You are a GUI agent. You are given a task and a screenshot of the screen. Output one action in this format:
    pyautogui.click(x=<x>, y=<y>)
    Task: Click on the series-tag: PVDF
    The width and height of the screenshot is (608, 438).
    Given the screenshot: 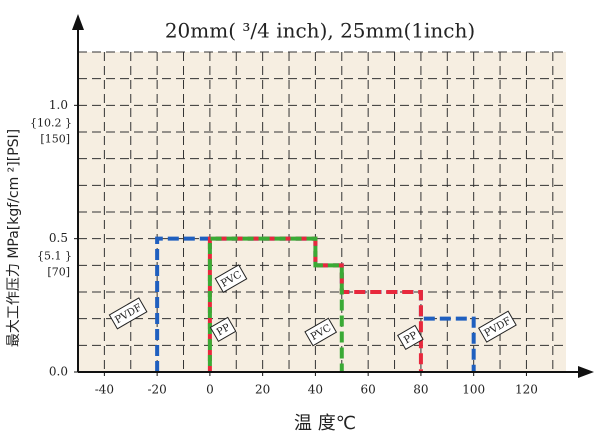 What is the action you would take?
    pyautogui.click(x=128, y=313)
    